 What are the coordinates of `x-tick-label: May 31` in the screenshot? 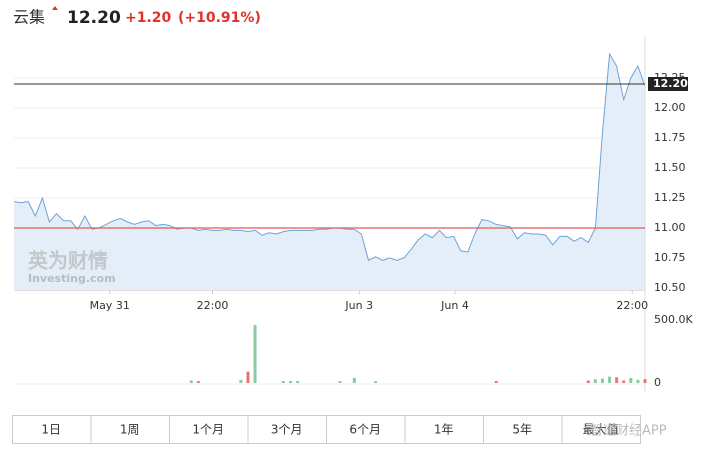 It's located at (110, 305).